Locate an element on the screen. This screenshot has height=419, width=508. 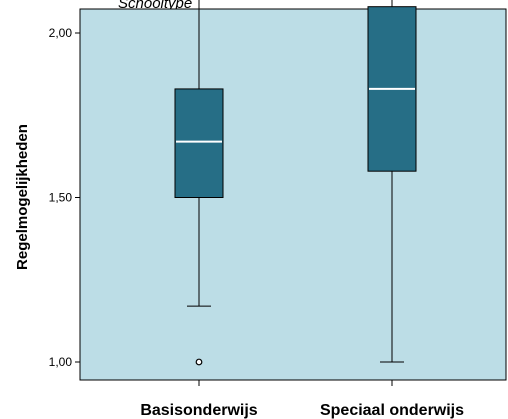
outlier-point is located at coordinates (199, 362).